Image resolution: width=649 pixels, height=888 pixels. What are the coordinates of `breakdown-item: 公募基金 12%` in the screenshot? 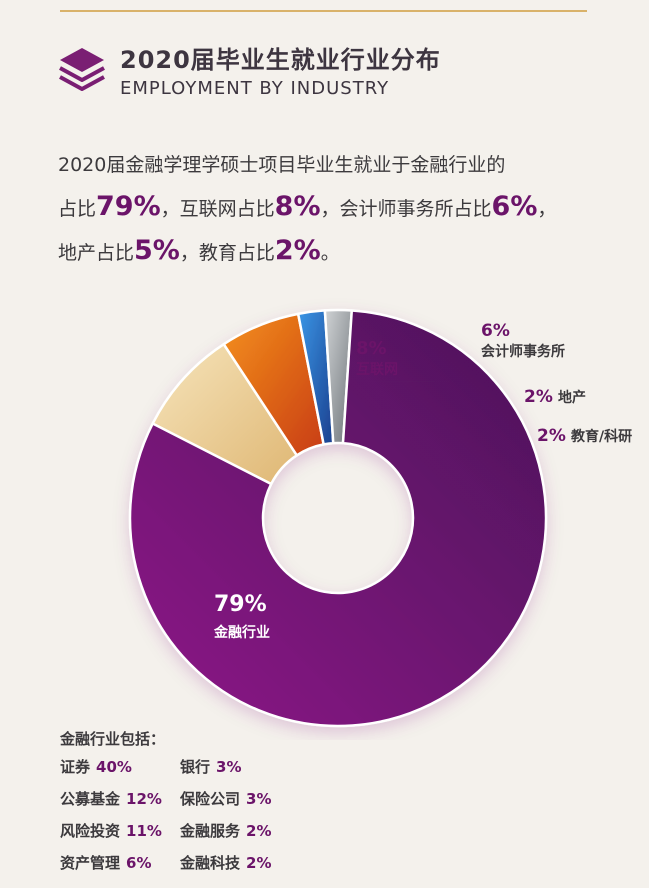 It's located at (111, 798).